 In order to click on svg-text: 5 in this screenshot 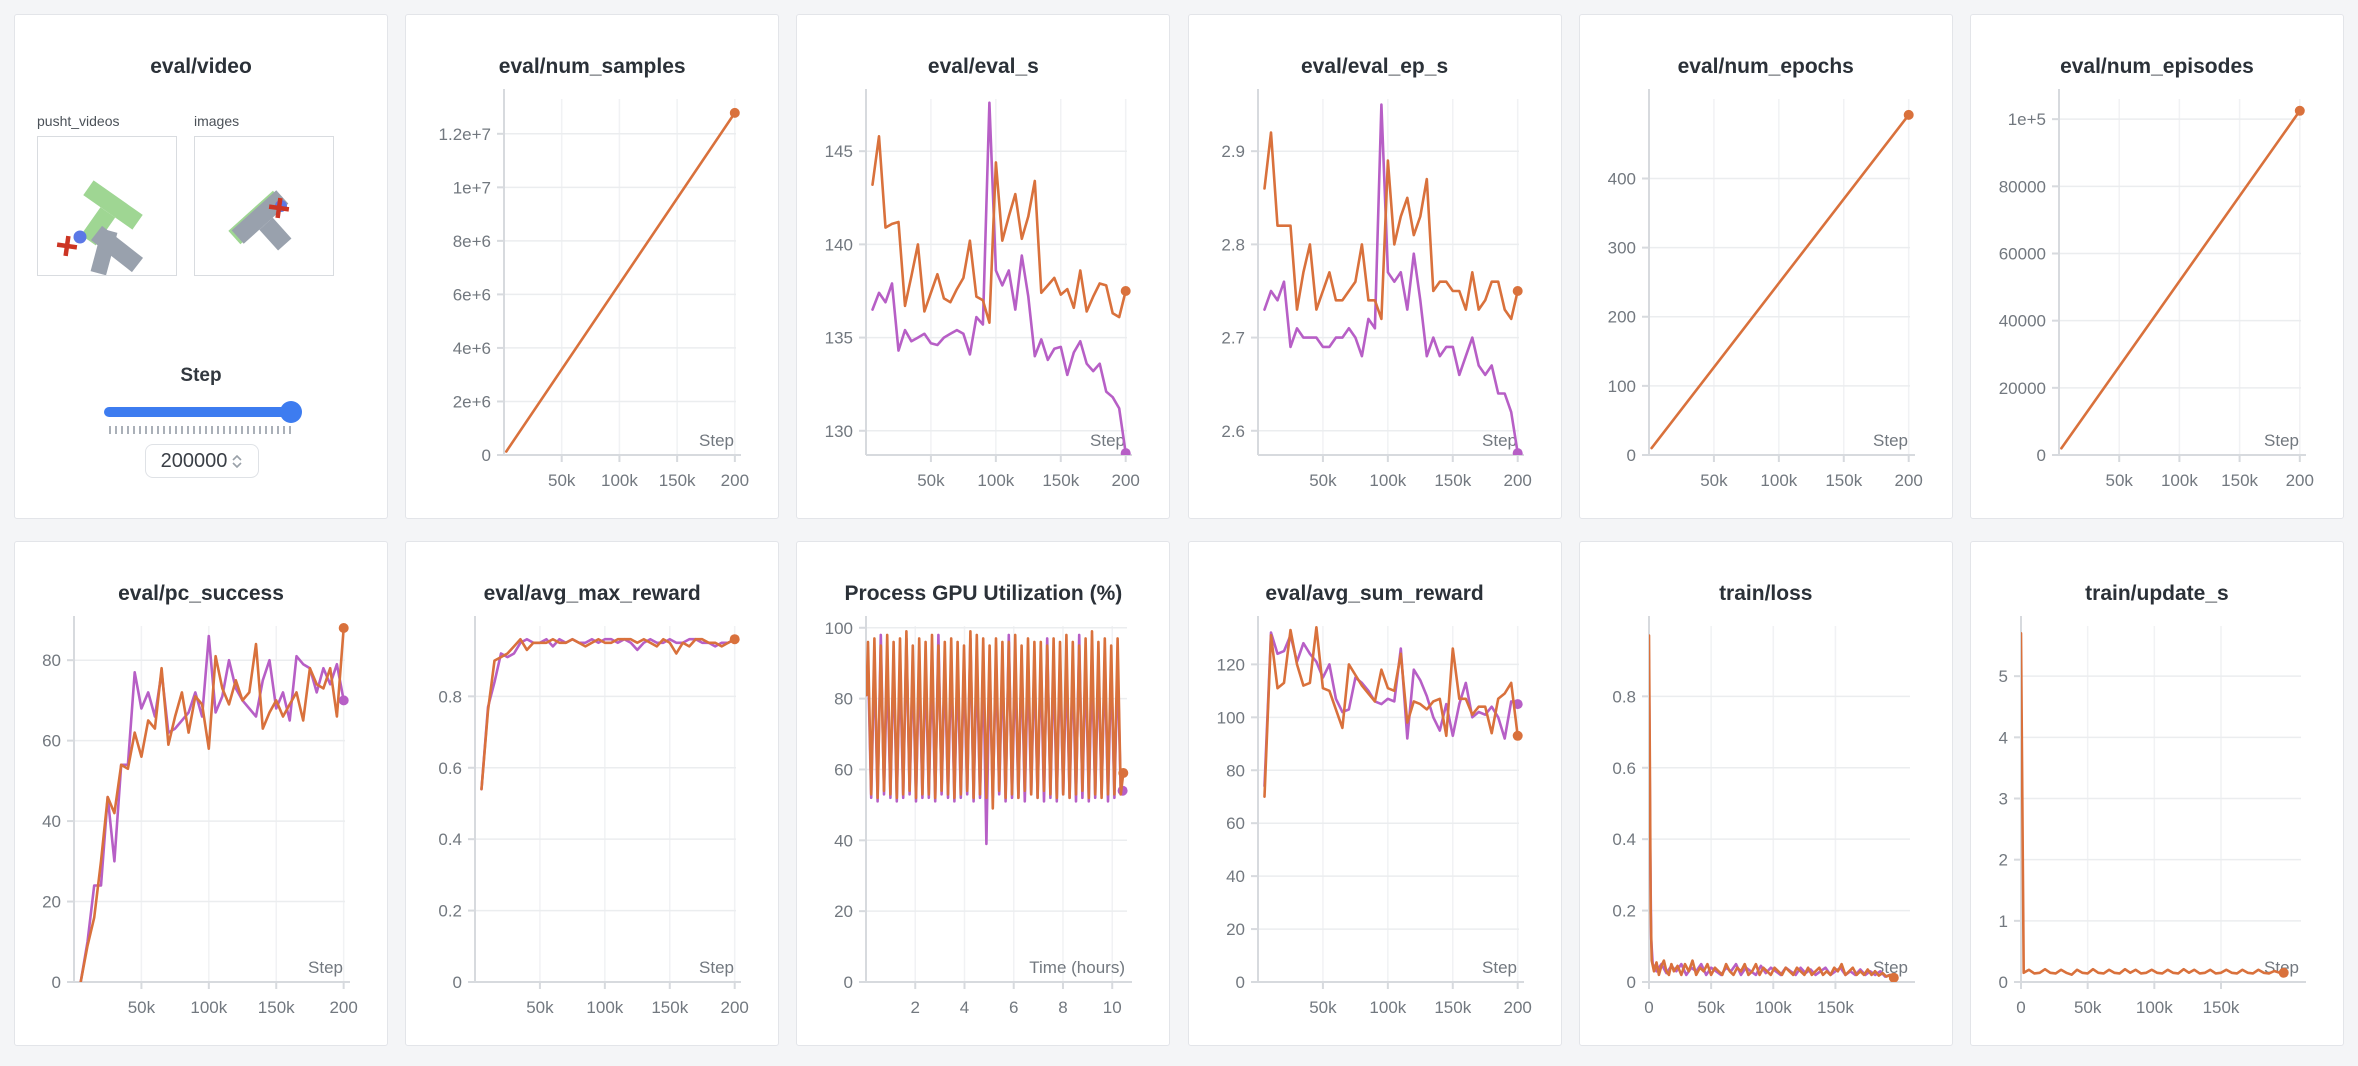, I will do `click(2002, 676)`.